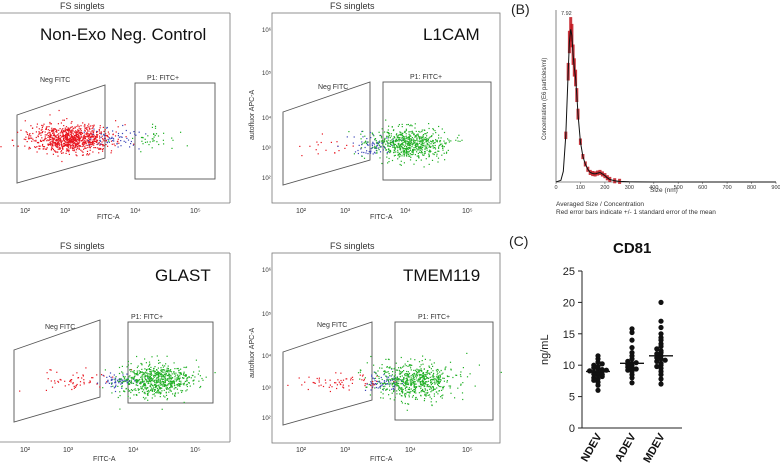 Image resolution: width=780 pixels, height=470 pixels. I want to click on sample-label: GLAST, so click(183, 275).